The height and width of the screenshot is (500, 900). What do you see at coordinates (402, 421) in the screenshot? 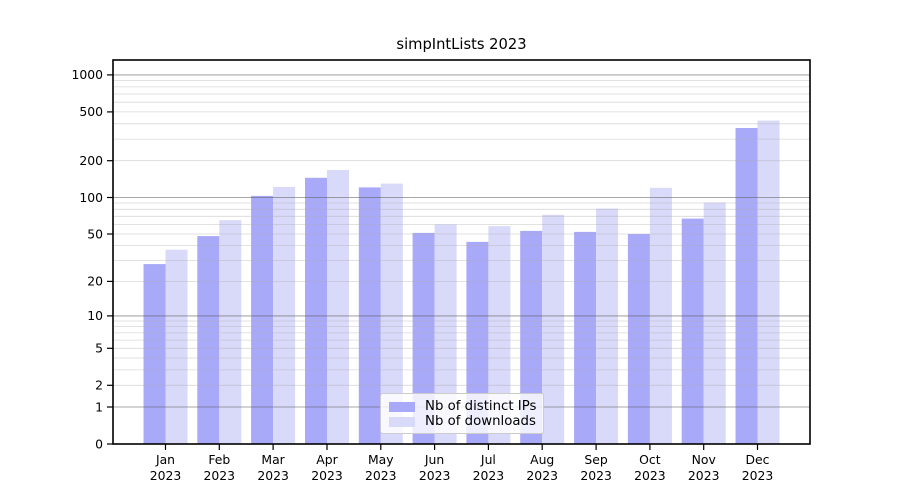
I see `legend-swatch-downloads` at bounding box center [402, 421].